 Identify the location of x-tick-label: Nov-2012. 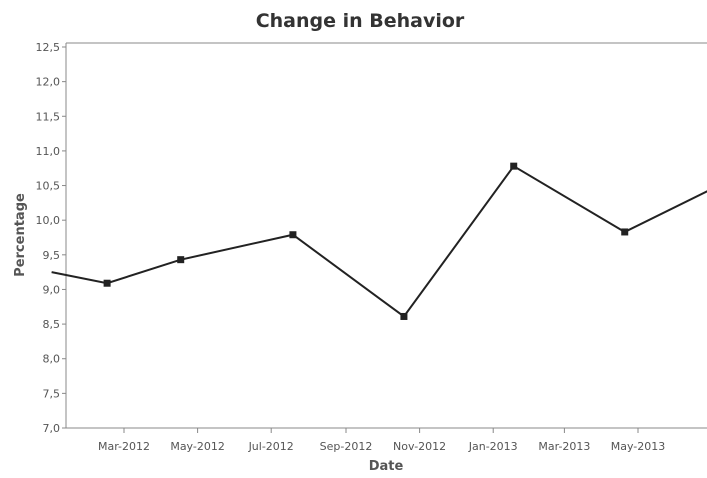
(419, 446).